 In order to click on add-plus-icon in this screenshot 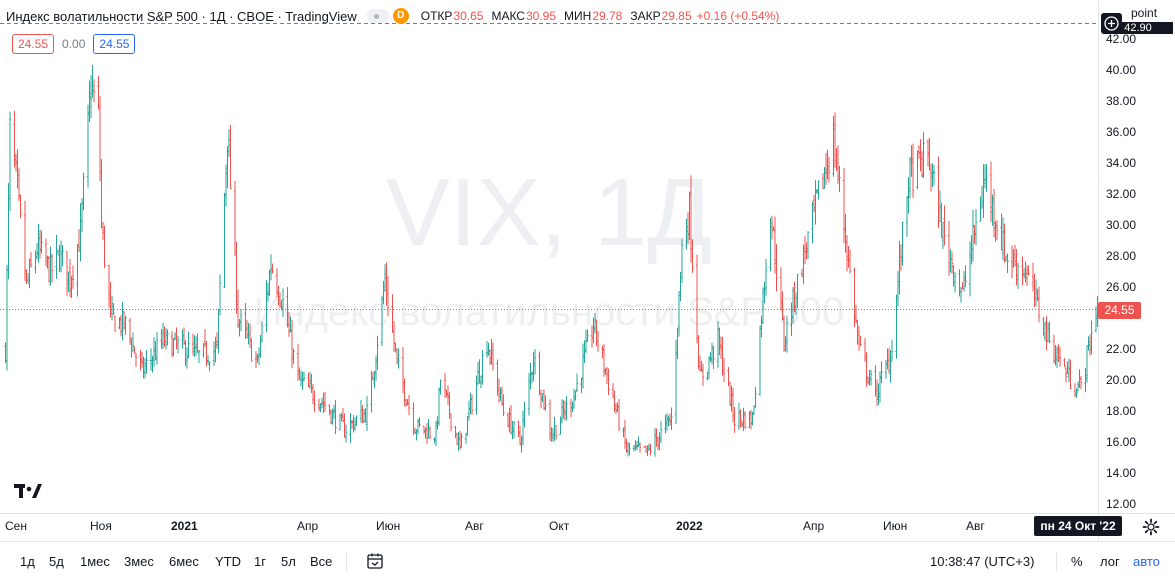, I will do `click(1111, 23)`.